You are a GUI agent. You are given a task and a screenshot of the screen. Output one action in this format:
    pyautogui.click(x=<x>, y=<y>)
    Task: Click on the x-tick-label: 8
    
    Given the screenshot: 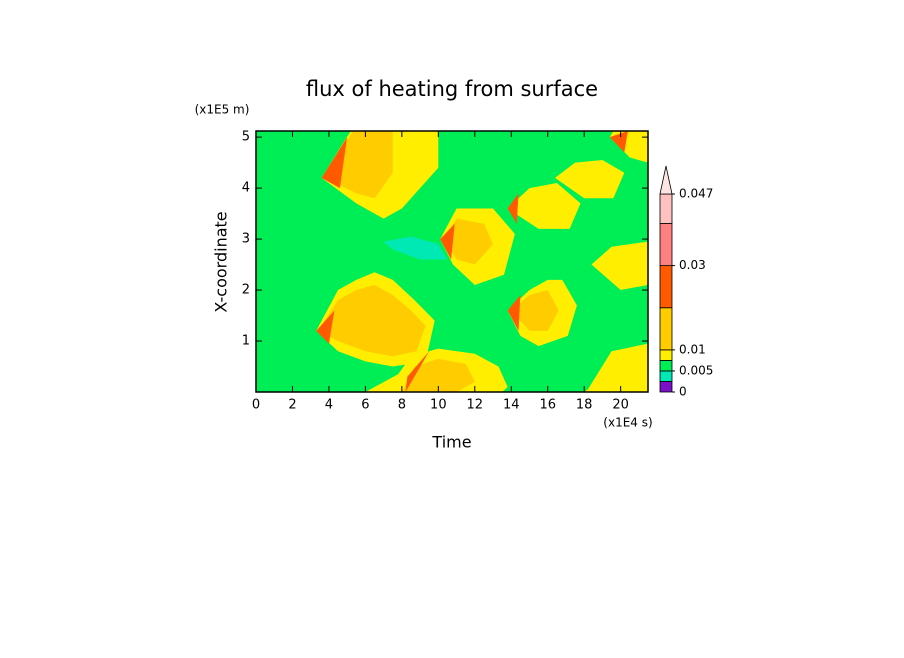 What is the action you would take?
    pyautogui.click(x=402, y=405)
    